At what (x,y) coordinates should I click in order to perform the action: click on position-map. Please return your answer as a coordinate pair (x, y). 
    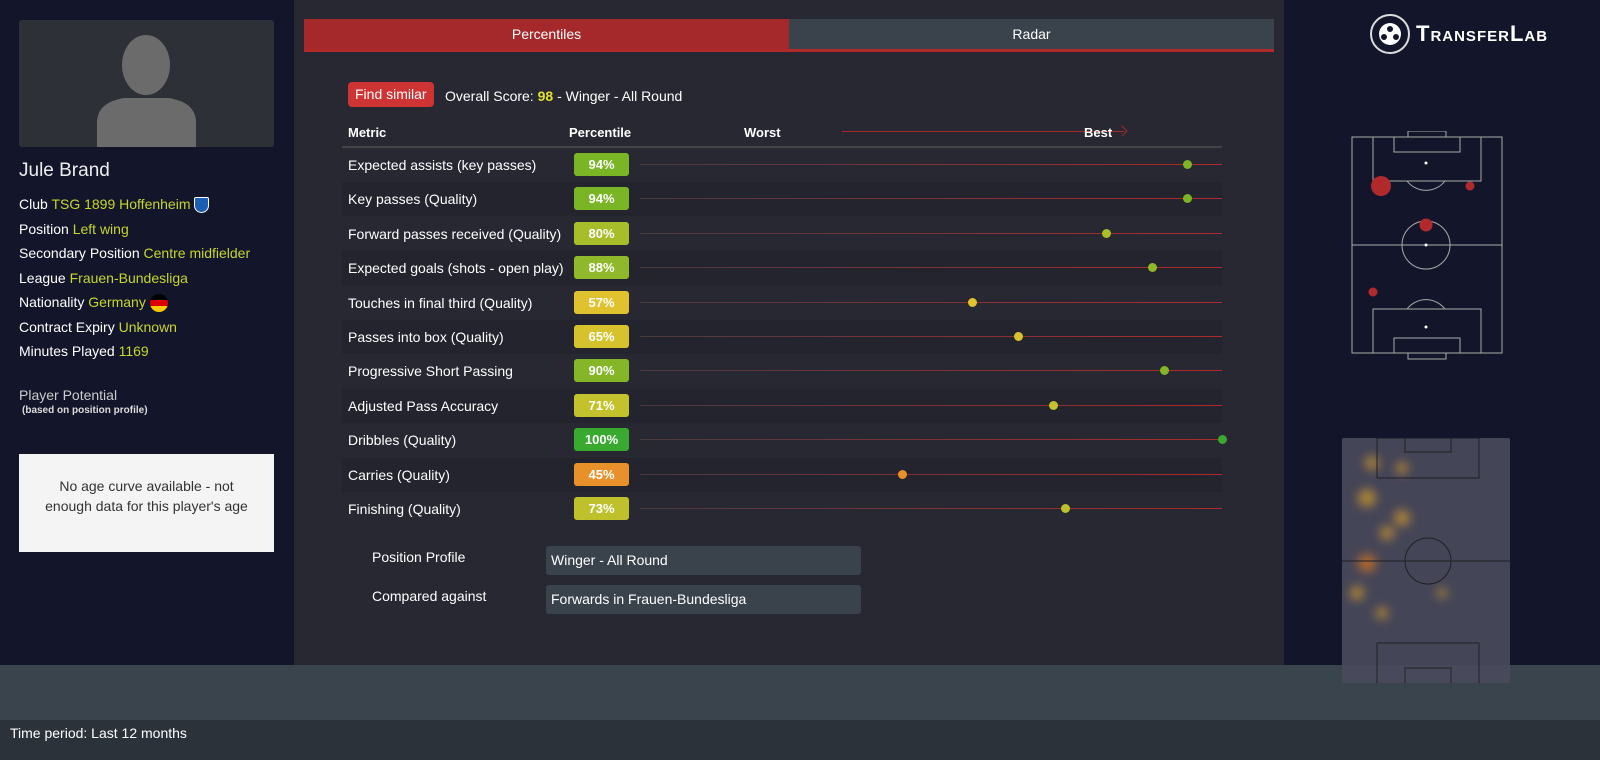
    Looking at the image, I should click on (1427, 245).